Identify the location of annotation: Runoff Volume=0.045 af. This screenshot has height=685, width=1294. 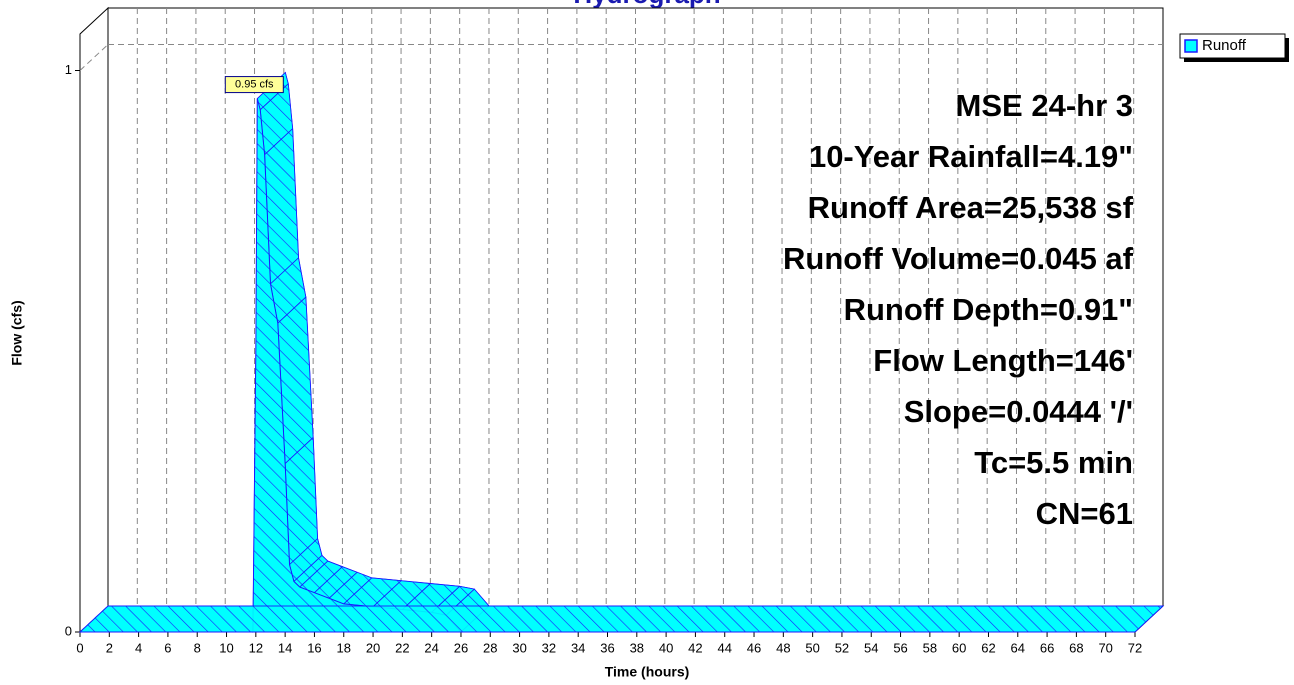
(958, 258).